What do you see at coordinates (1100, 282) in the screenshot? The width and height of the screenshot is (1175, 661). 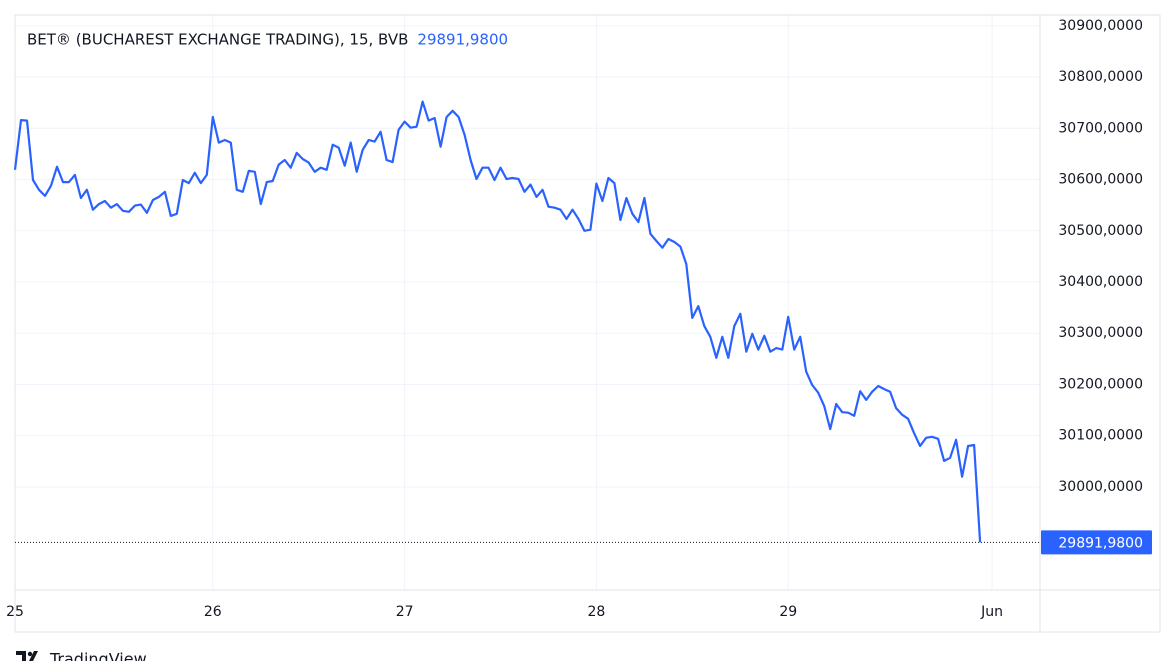 I see `y-tick-label: 30400,0000` at bounding box center [1100, 282].